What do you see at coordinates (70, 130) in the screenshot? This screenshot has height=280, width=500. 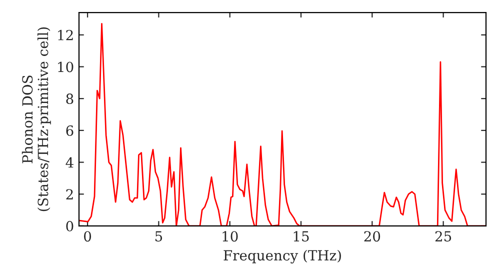 I see `y-tick-label: 6` at bounding box center [70, 130].